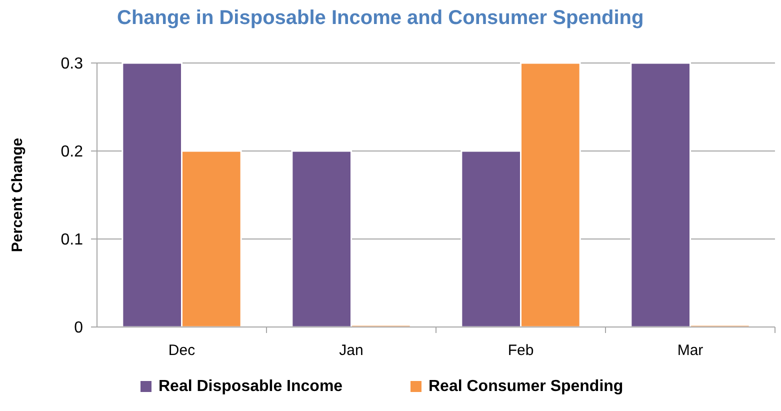 This screenshot has height=411, width=781. I want to click on x-tick-label: Mar, so click(690, 350).